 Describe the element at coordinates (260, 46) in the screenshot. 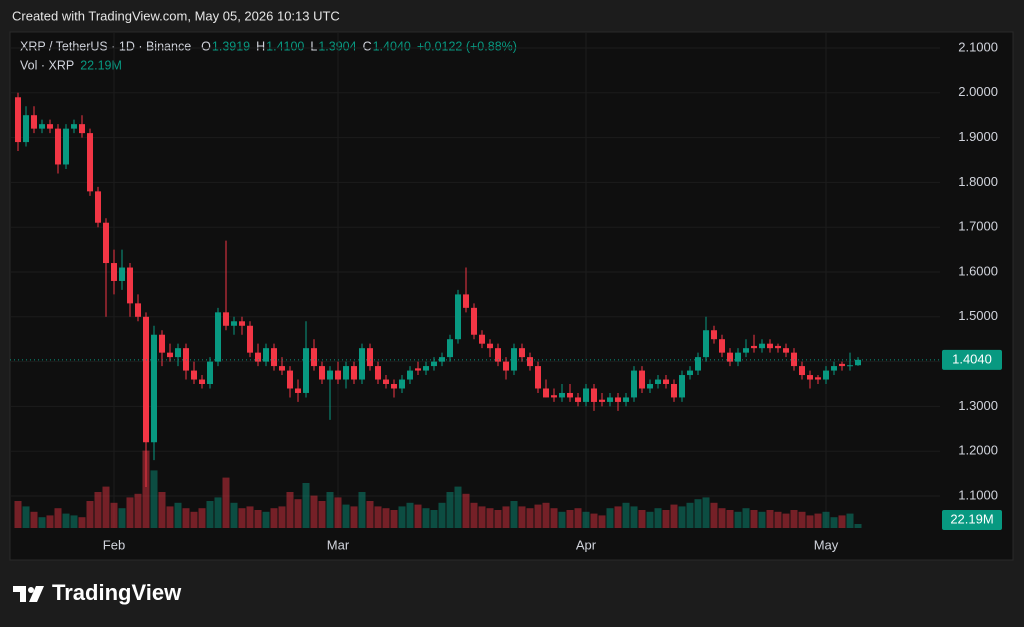

I see `header-text: H` at that location.